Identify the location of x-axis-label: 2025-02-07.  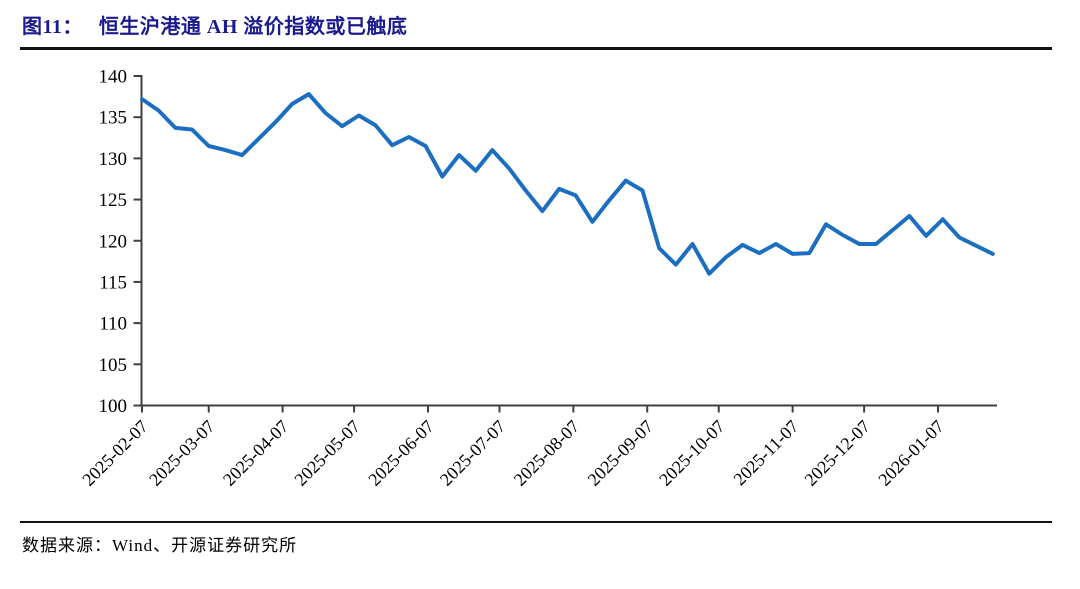
(115, 453).